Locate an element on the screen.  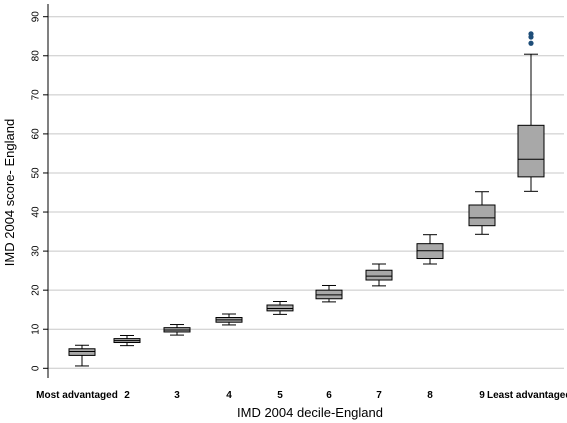
x-axis-title: IMD 2004 decile-England is located at coordinates (310, 412).